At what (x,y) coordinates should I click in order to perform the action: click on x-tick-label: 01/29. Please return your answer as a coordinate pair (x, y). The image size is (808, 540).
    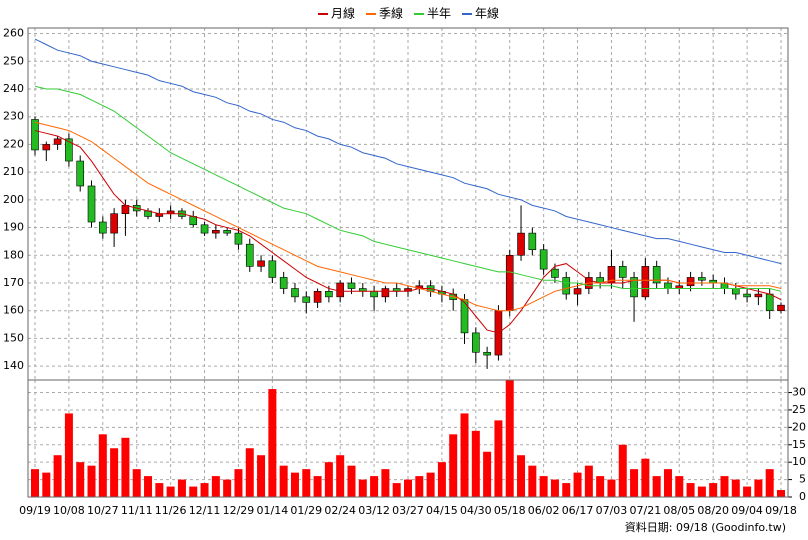
    Looking at the image, I should click on (306, 510).